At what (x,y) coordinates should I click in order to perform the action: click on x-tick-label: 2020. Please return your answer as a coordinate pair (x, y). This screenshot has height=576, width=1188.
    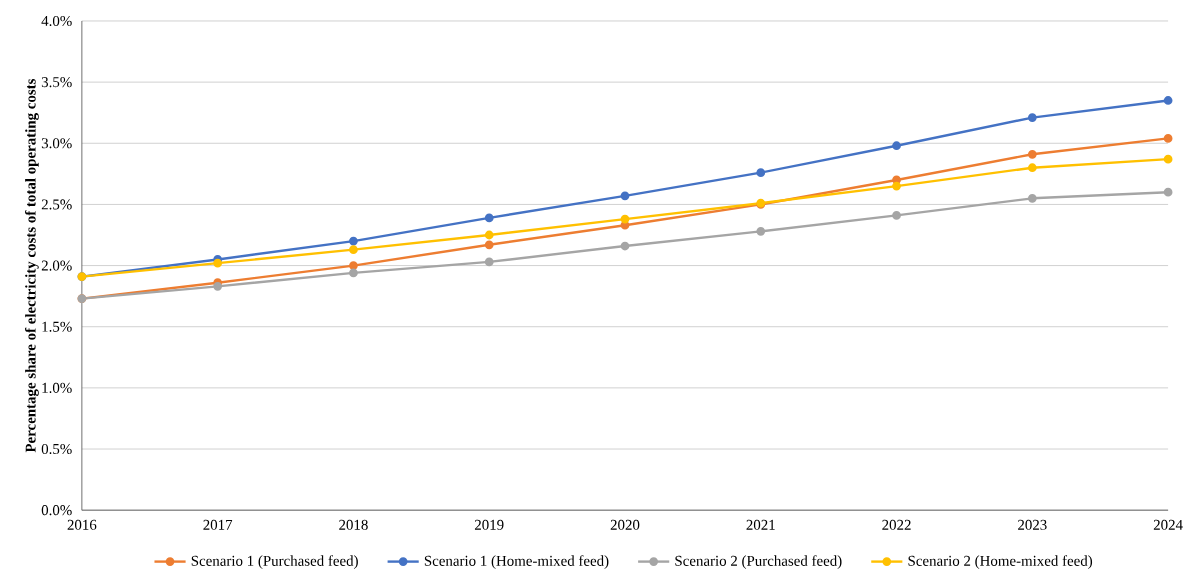
    Looking at the image, I should click on (625, 524).